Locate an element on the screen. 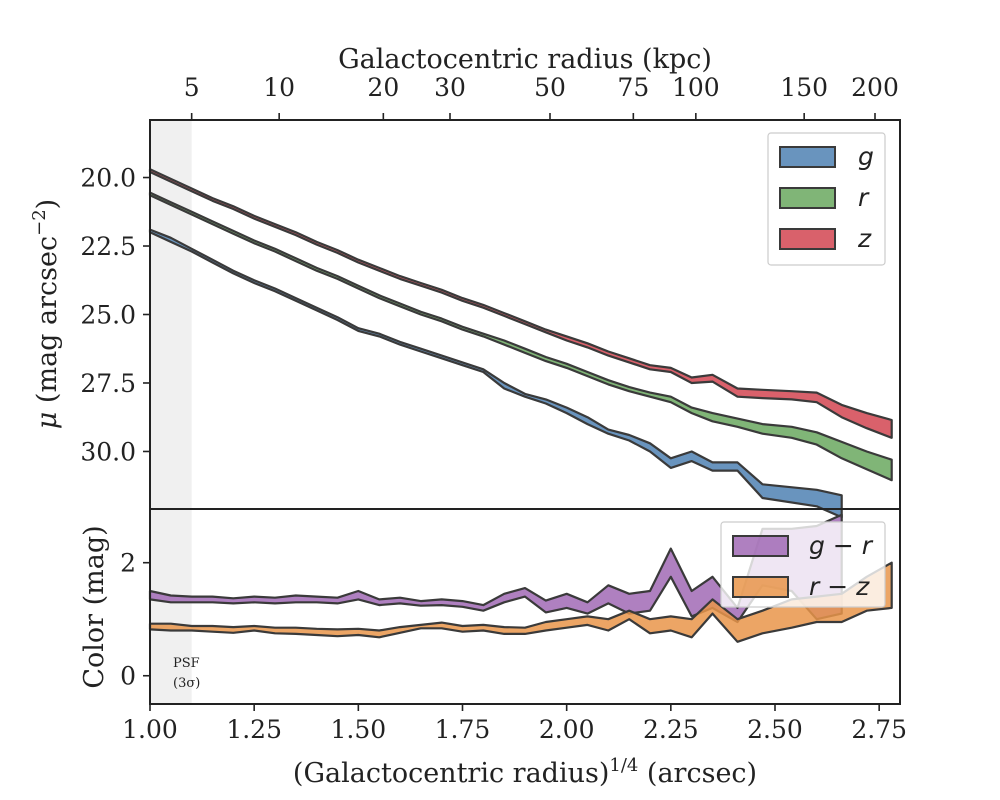  mu-units-close: ) is located at coordinates (47, 204).